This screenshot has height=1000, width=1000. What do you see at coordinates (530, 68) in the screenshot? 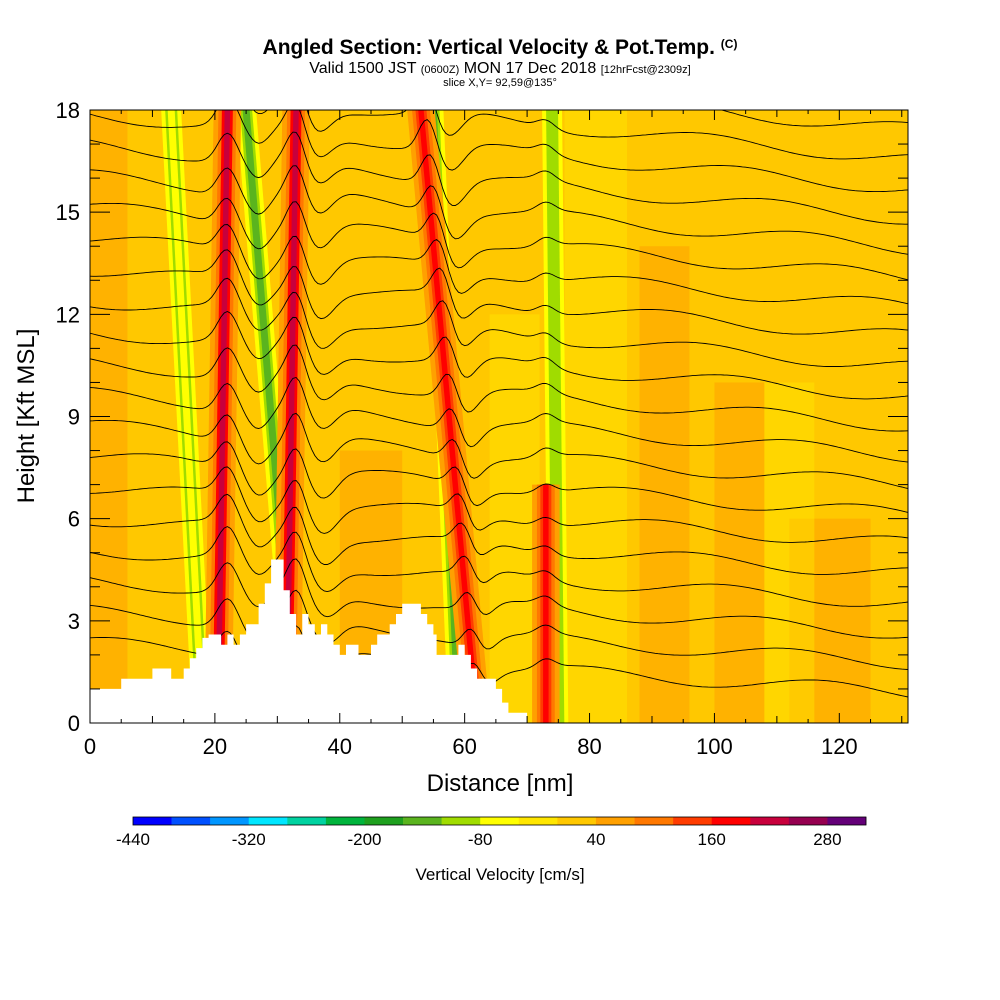
I see `valid-date: MON 17 Dec 2018` at bounding box center [530, 68].